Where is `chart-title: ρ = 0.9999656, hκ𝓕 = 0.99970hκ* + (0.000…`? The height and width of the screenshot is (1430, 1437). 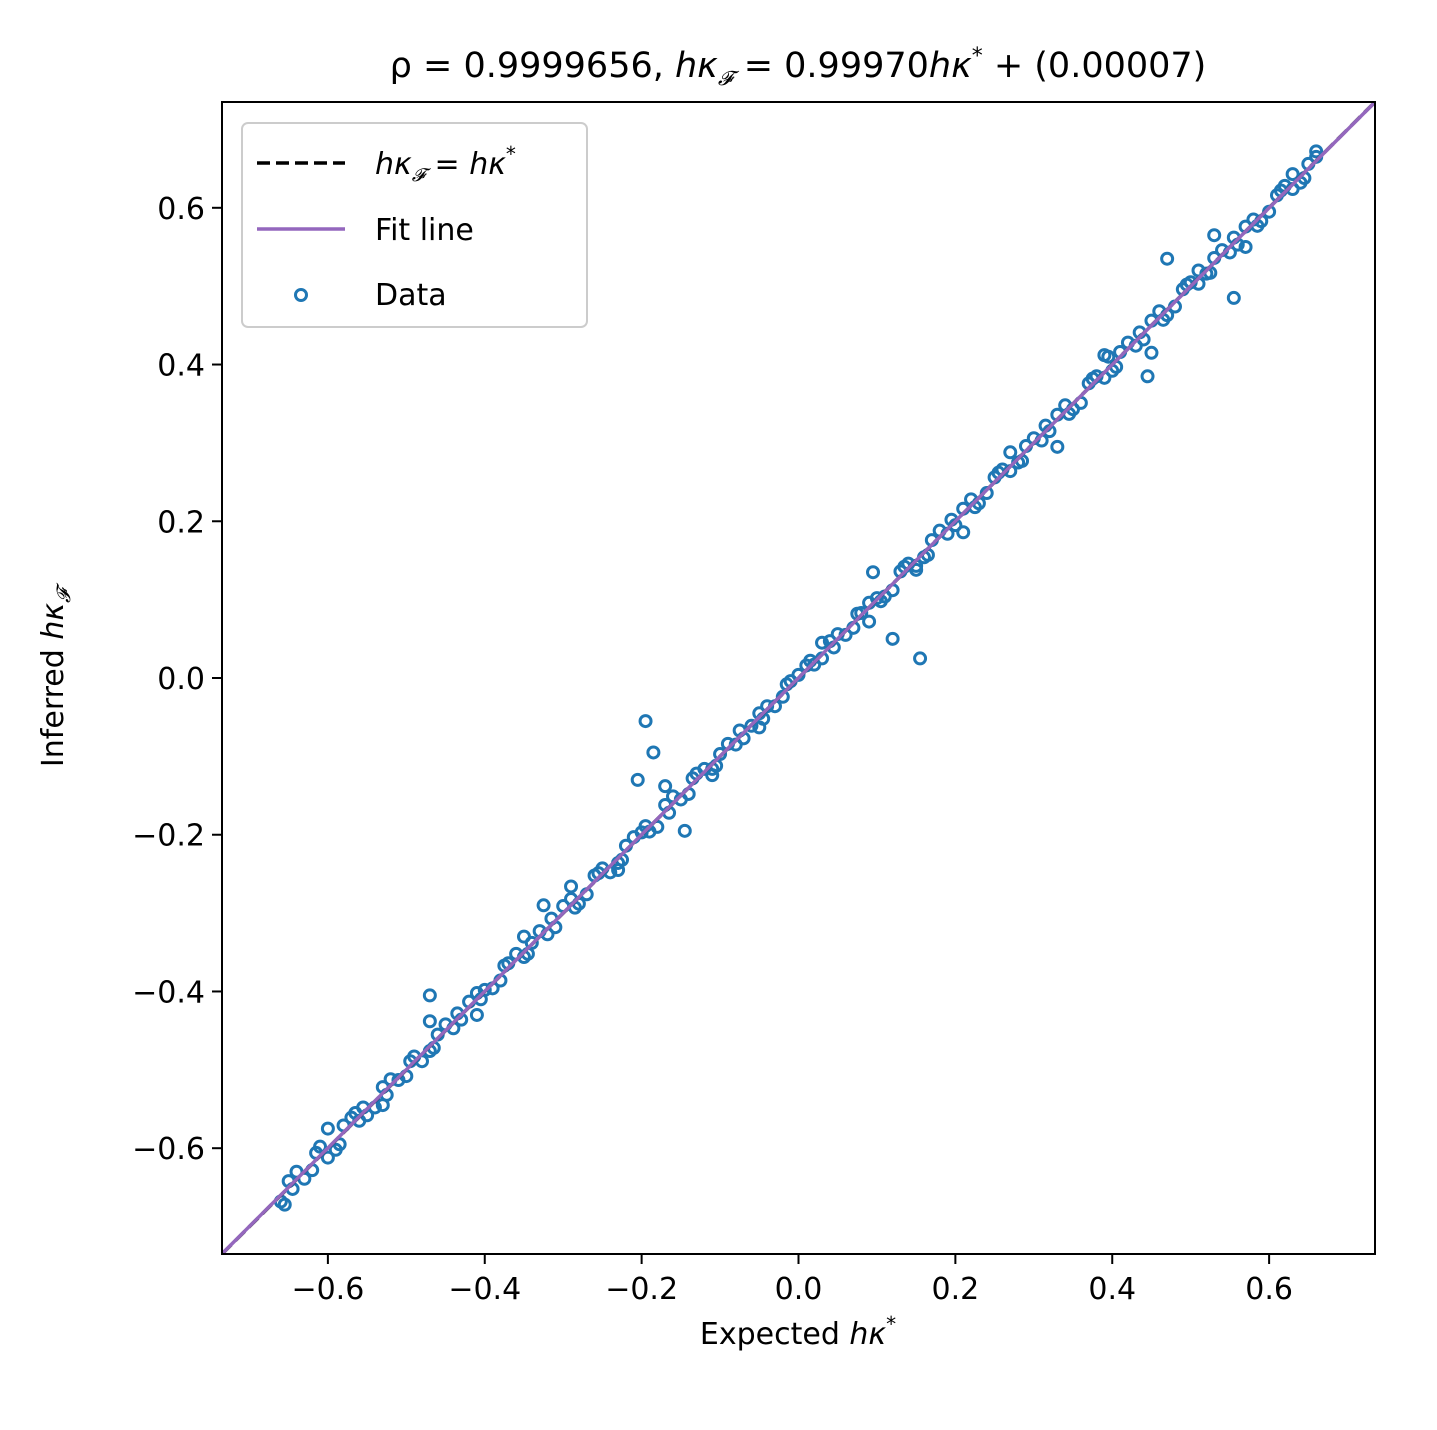
chart-title: ρ = 0.9999656, hκ𝓕 = 0.99970hκ* + (0.000… is located at coordinates (798, 67).